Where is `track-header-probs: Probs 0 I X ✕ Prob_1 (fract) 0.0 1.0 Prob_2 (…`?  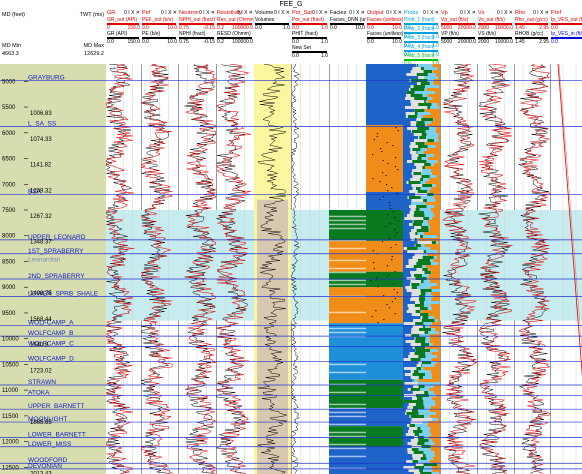
track-header-probs: Probs 0 I X ✕ Prob_1 (fract) 0.0 1.0 Prob_2 (… is located at coordinates (422, 36).